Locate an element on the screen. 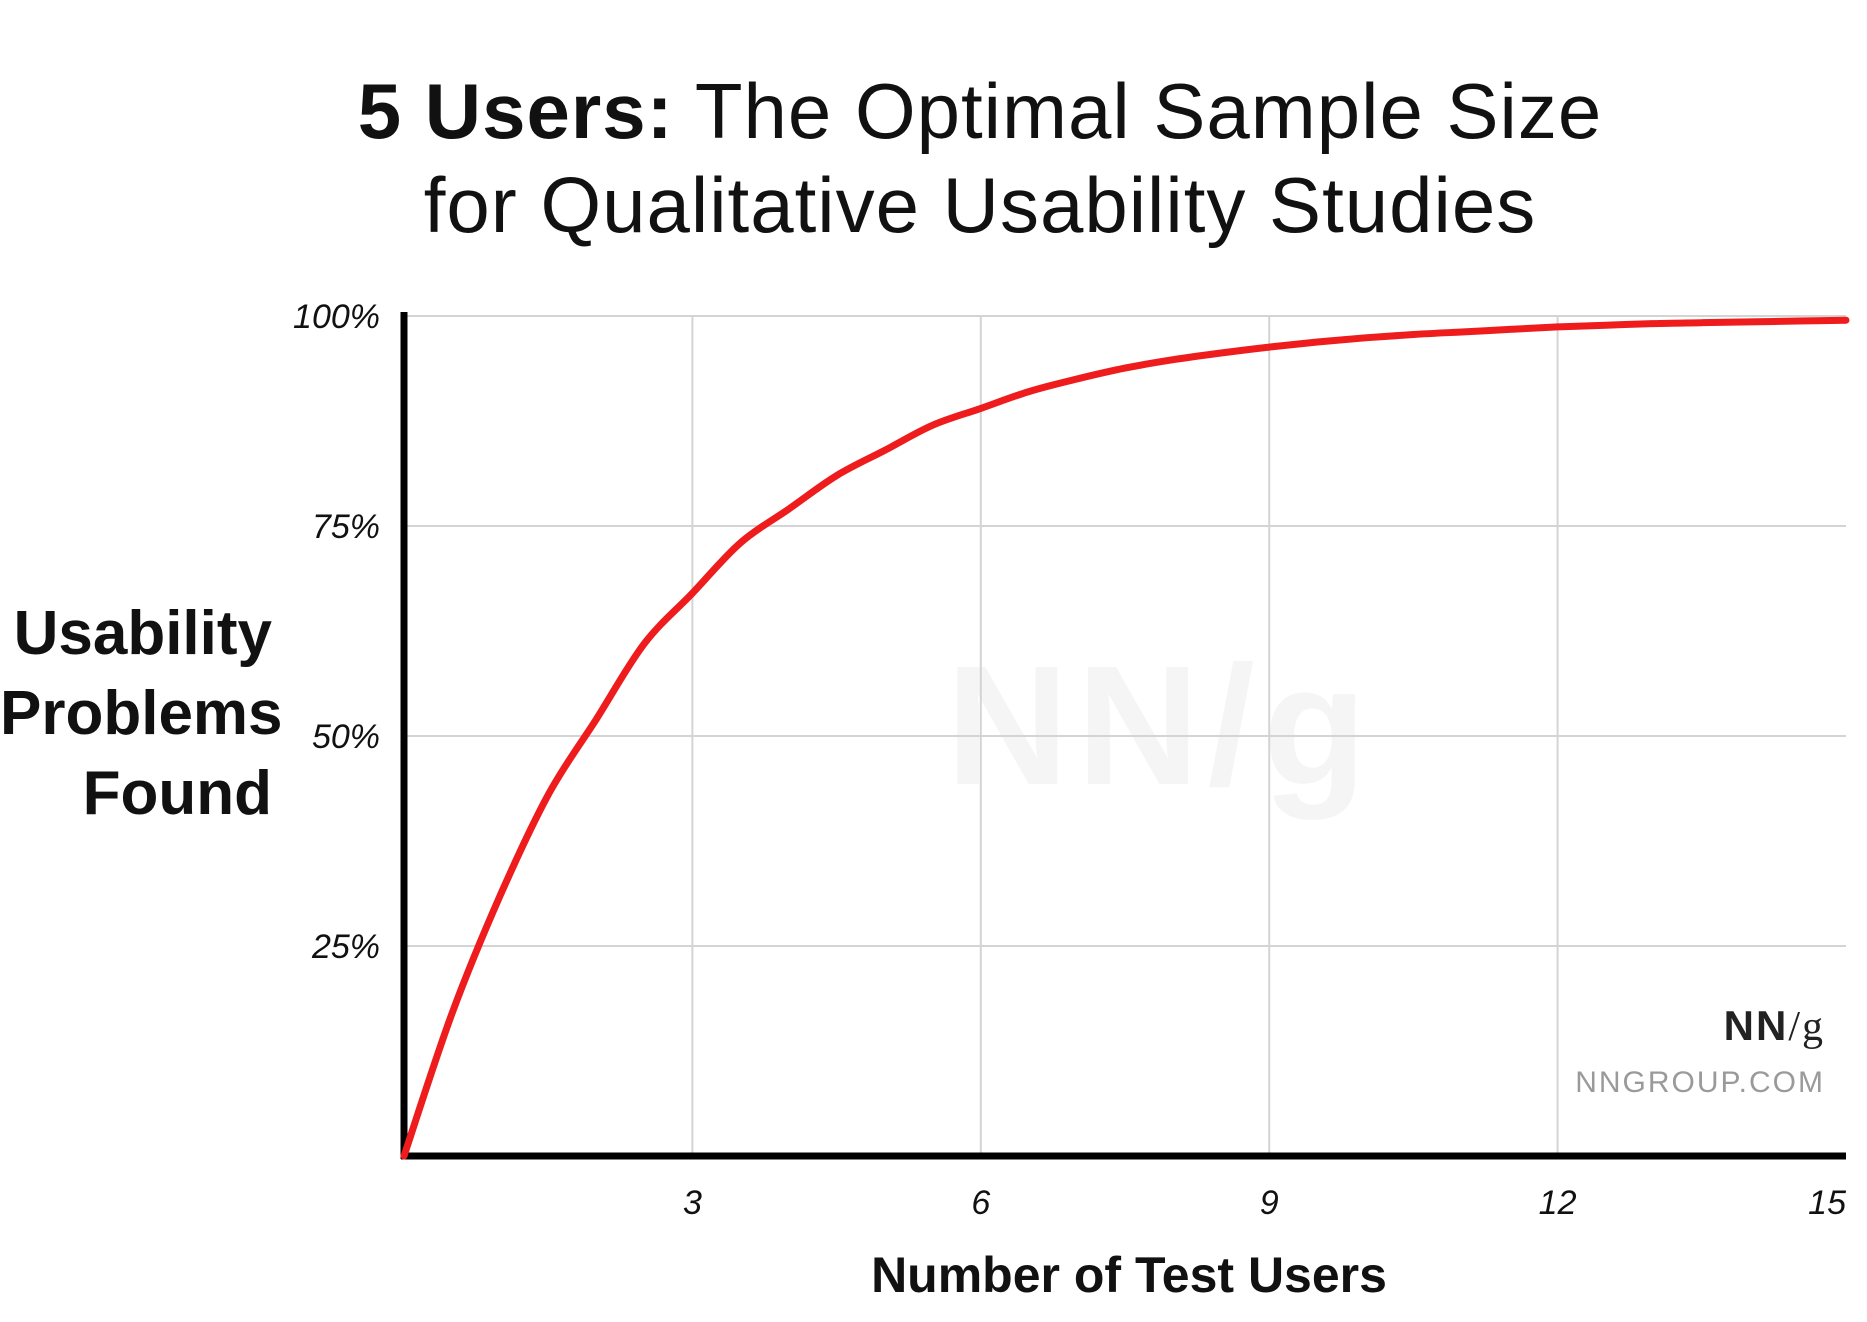 Image resolution: width=1867 pixels, height=1322 pixels. nng-url: NNGROUP.COM is located at coordinates (1700, 1082).